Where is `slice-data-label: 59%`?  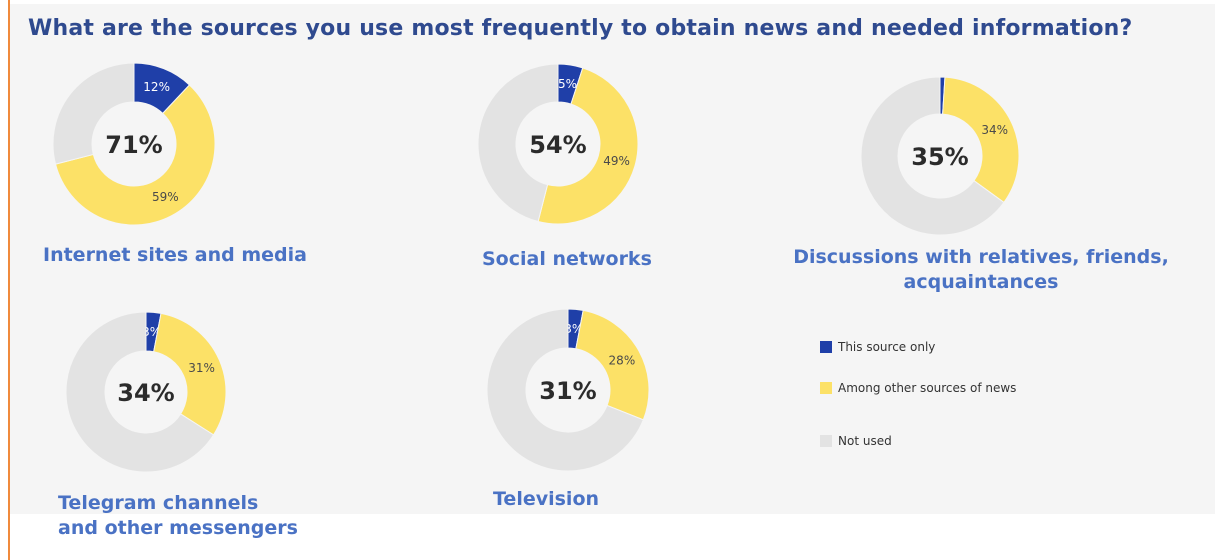 slice-data-label: 59% is located at coordinates (165, 197).